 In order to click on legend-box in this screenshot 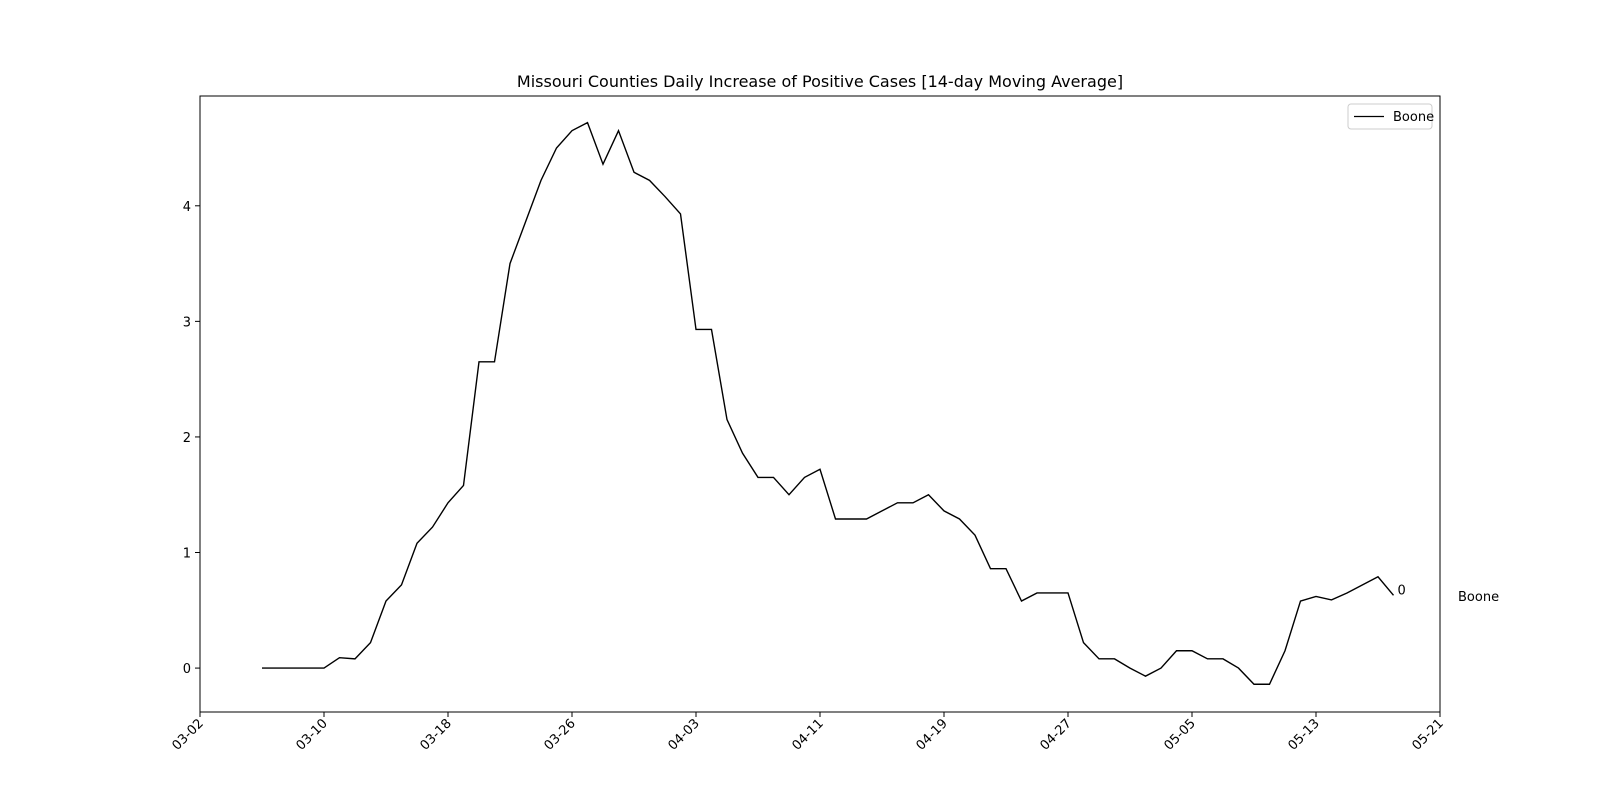, I will do `click(1390, 116)`.